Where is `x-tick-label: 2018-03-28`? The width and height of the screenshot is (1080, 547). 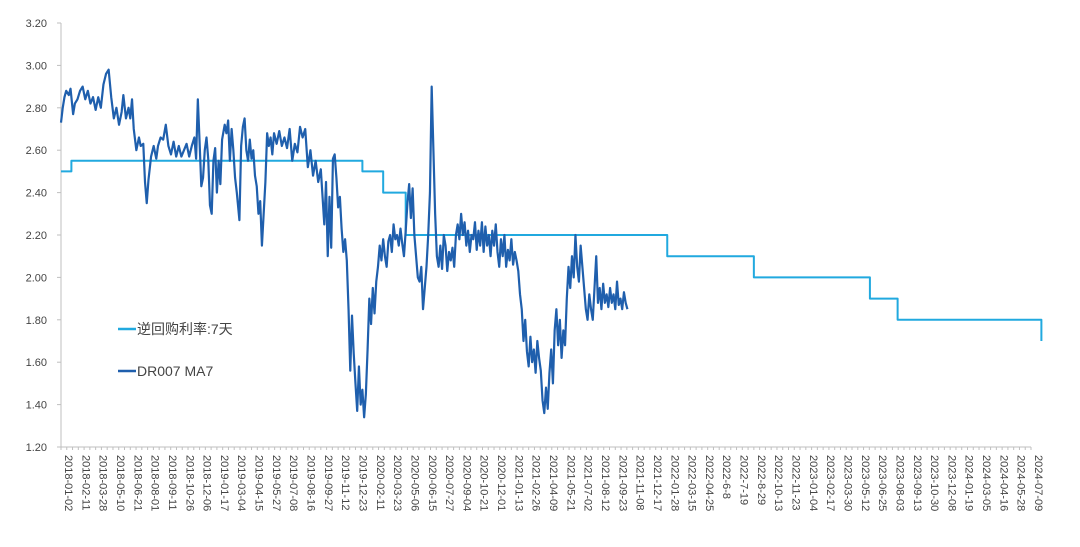
x-tick-label: 2018-03-28 is located at coordinates (103, 483).